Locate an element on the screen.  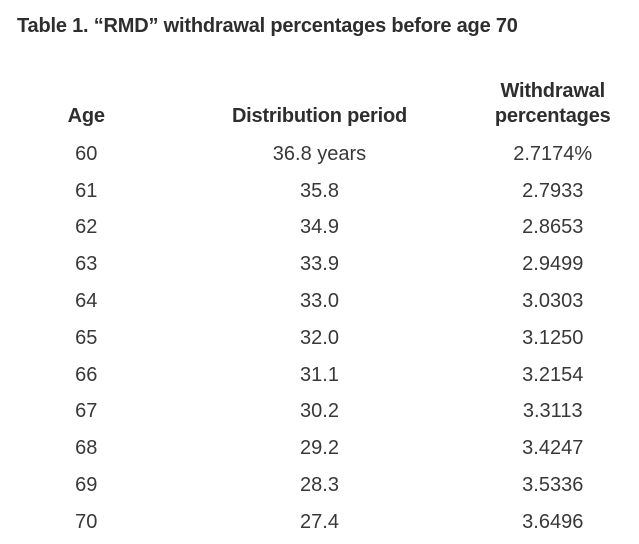
distribution-period-cell: 36.8 years is located at coordinates (319, 153).